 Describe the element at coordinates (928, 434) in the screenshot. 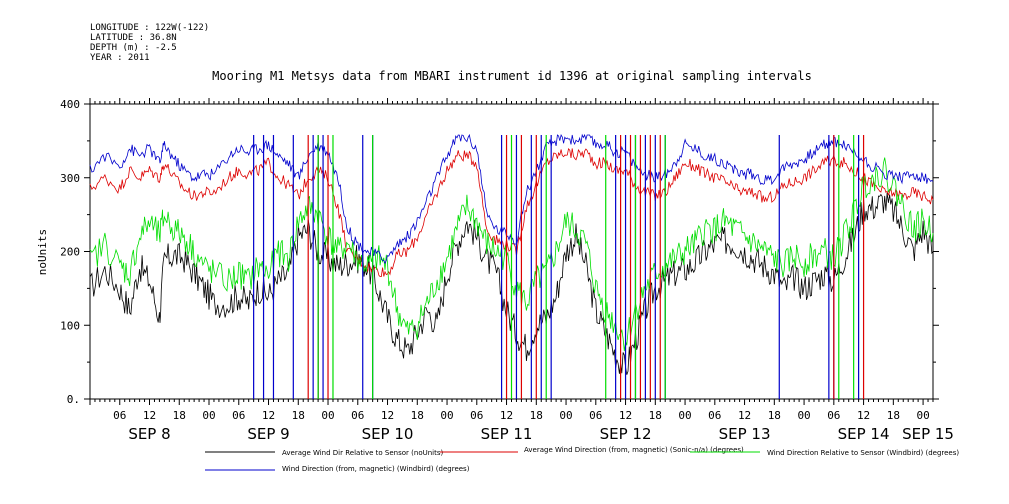

I see `x-day-label: SEP 15` at that location.